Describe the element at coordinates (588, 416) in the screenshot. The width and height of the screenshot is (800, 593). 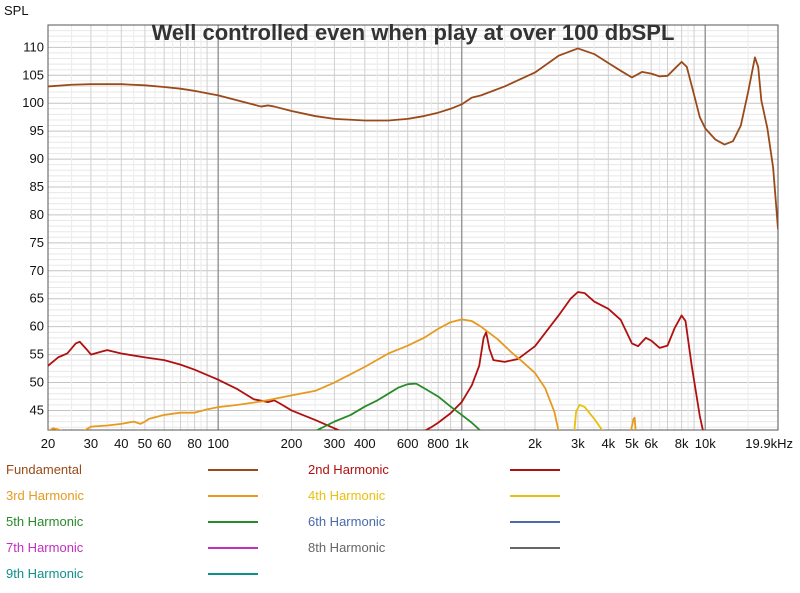
I see `series-line-4th-harmonic` at that location.